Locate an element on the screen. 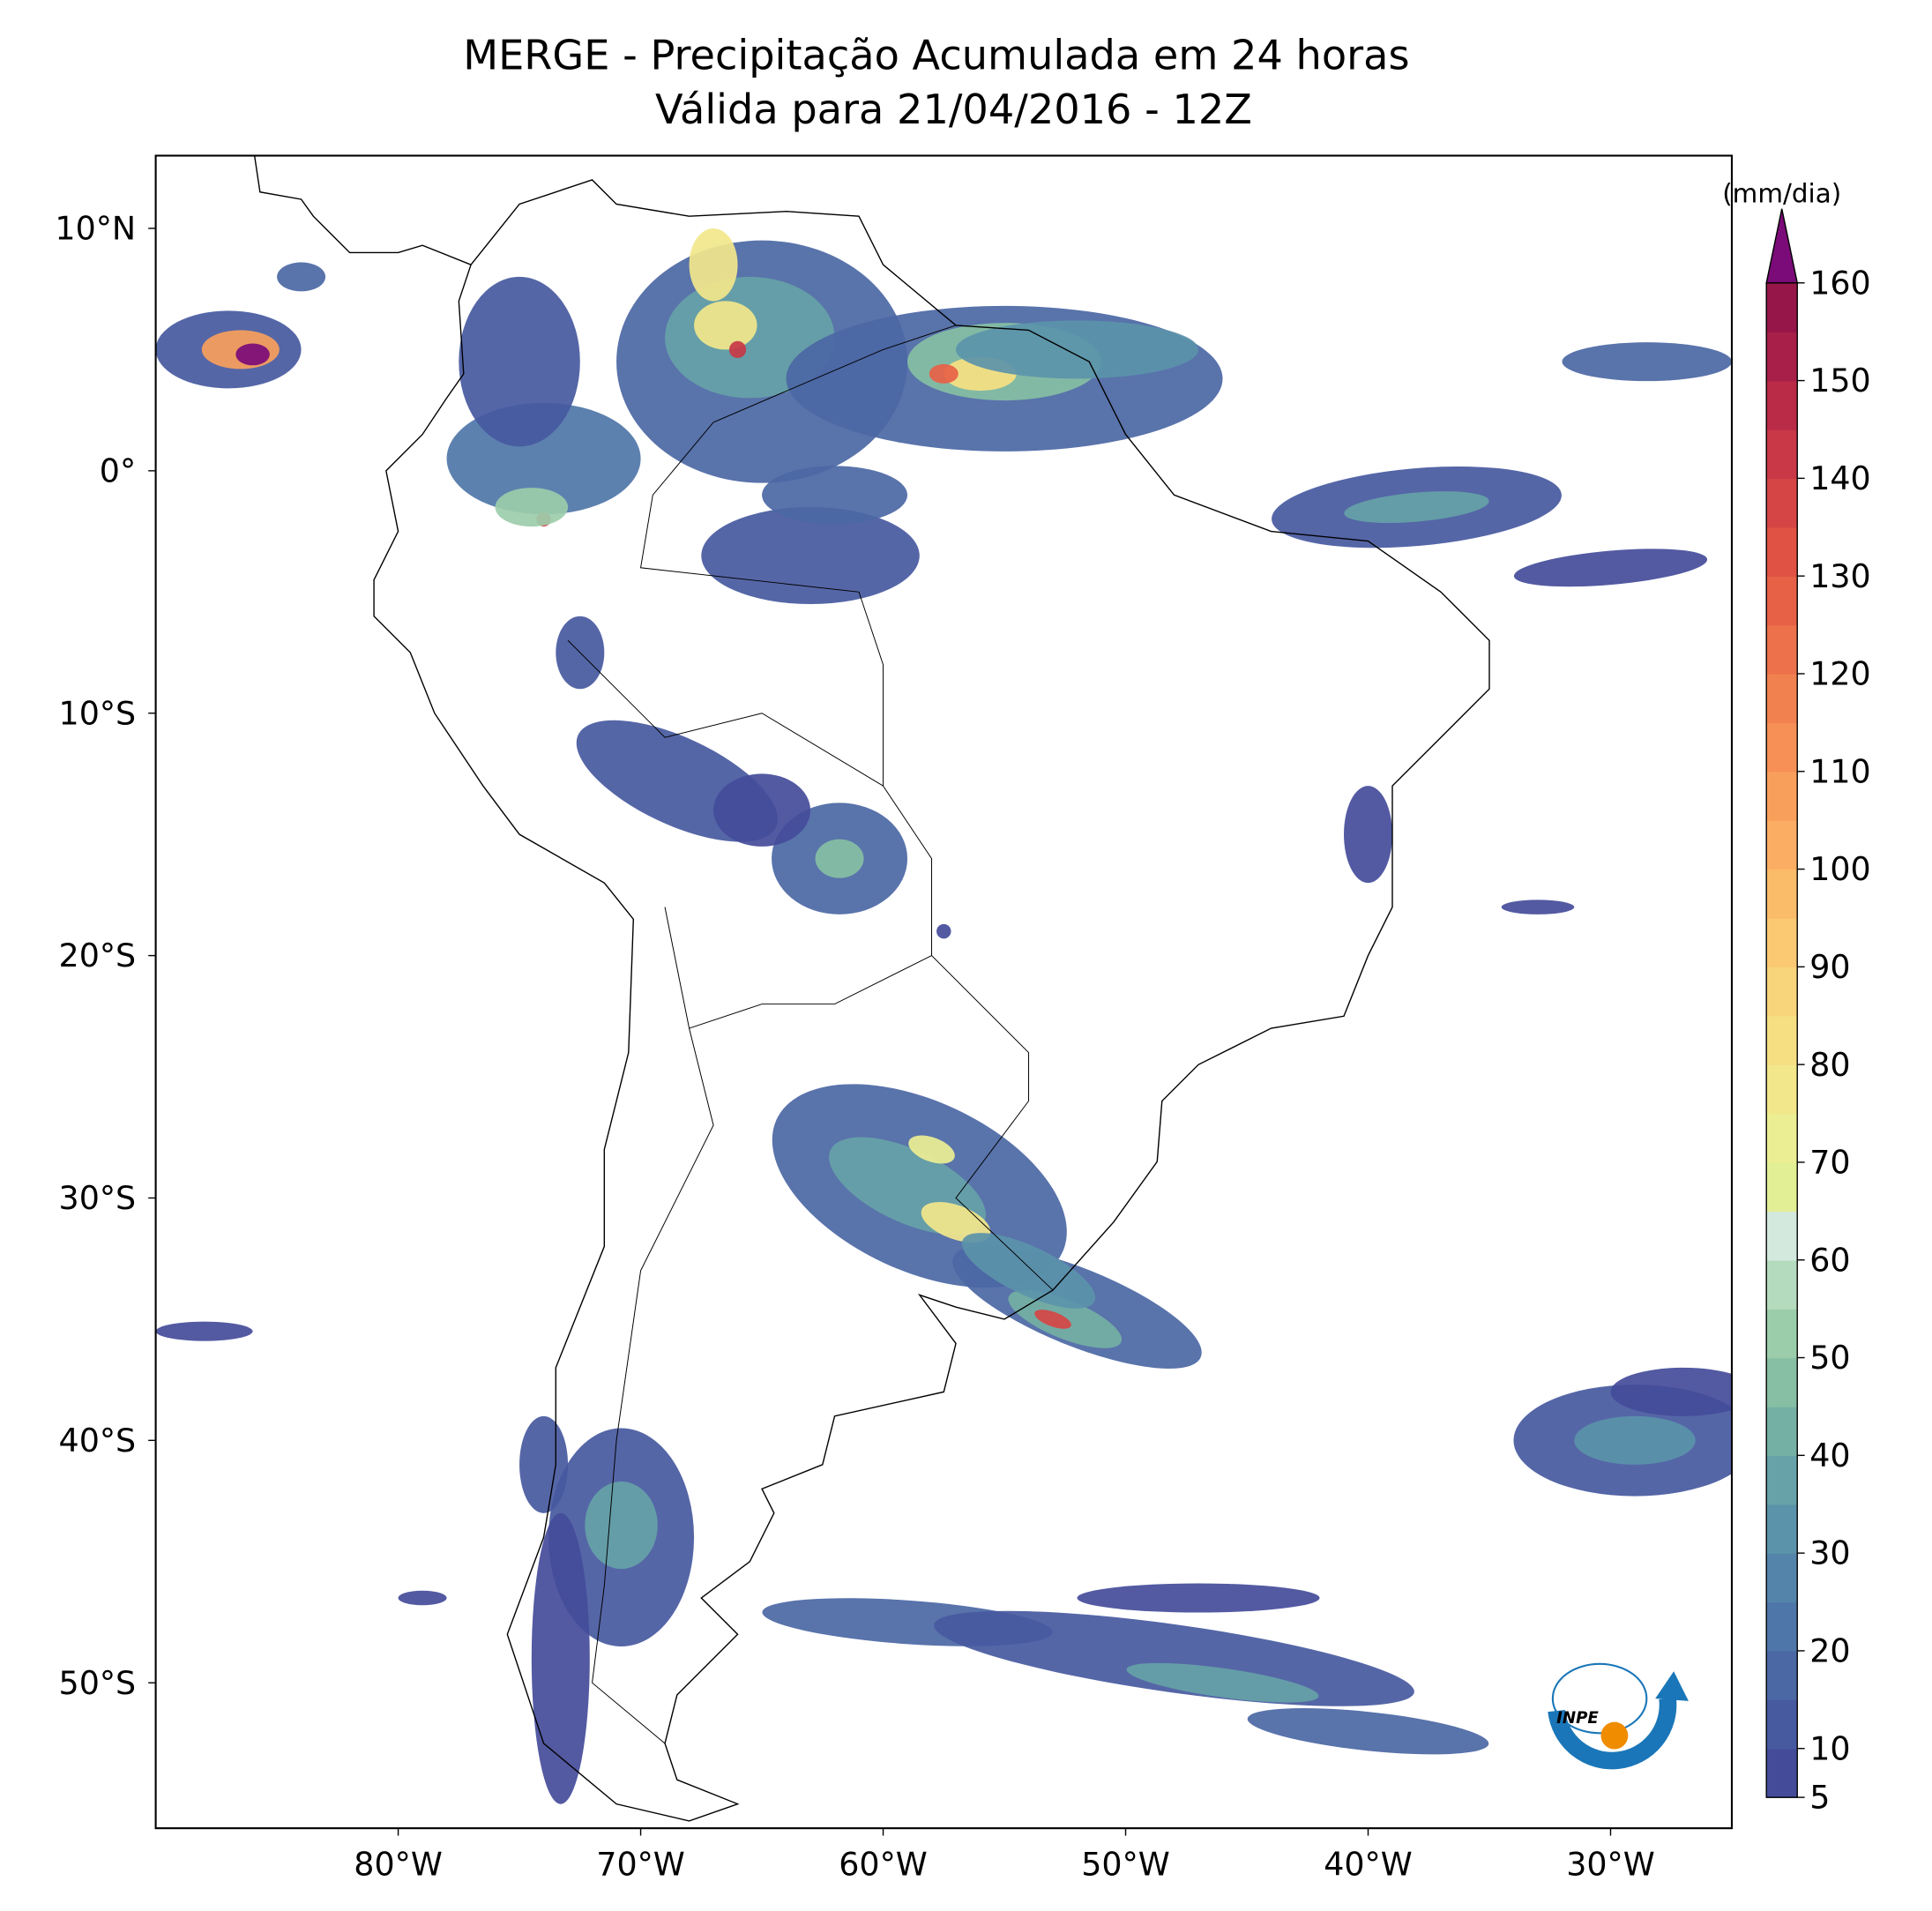 This screenshot has width=1932, height=1911. colorbar-tick-label: 10 is located at coordinates (1829, 1748).